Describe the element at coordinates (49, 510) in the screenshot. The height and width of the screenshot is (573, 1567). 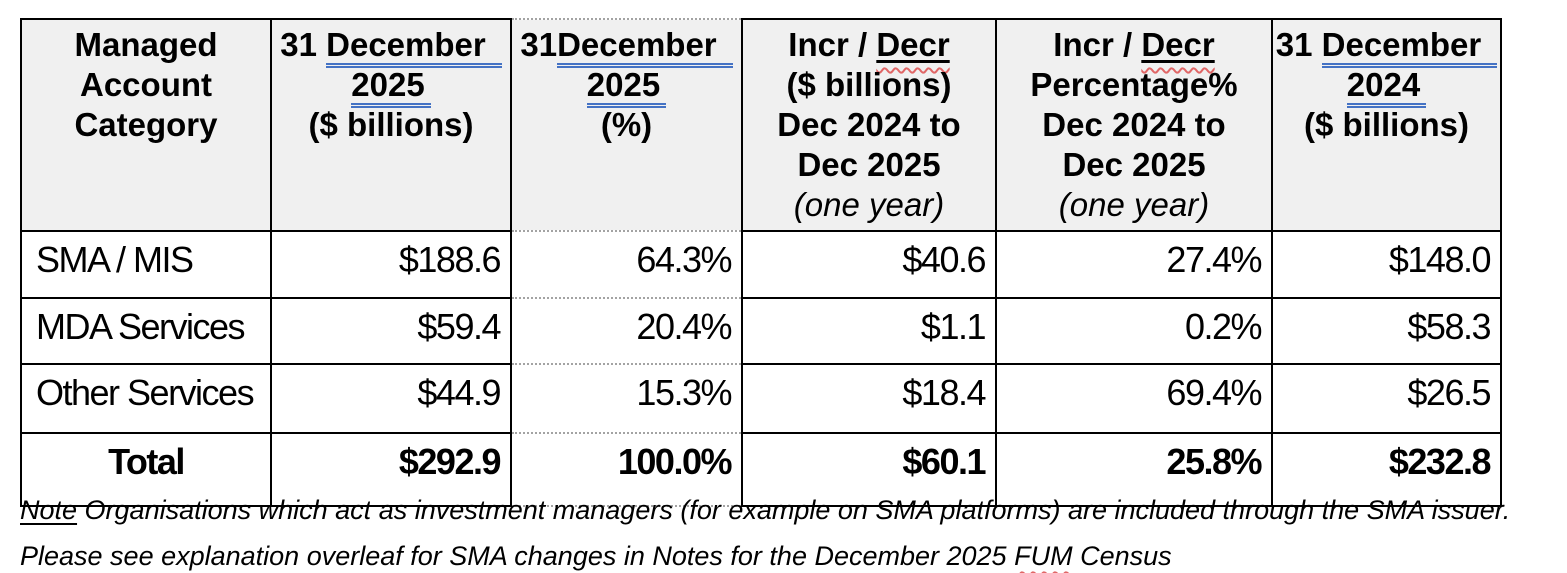
I see `note-label: Note` at that location.